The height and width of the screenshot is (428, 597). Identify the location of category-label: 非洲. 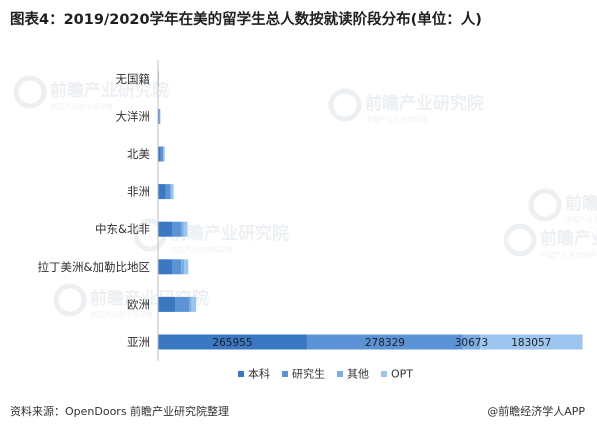
(138, 192).